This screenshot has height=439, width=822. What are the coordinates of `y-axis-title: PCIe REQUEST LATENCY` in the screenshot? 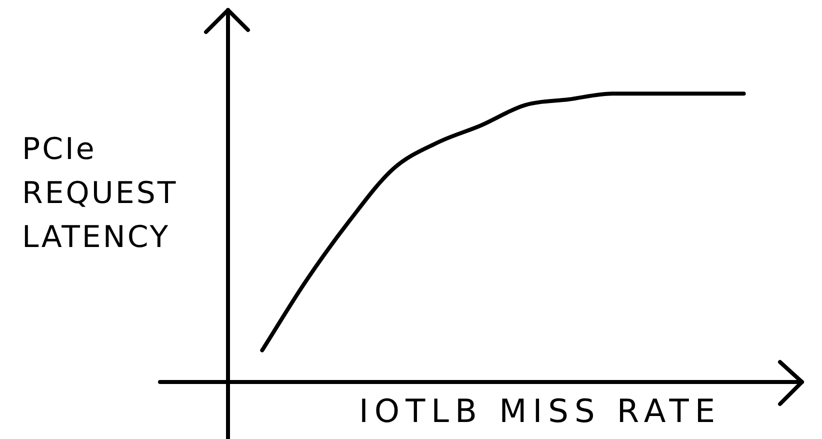 It's located at (100, 194).